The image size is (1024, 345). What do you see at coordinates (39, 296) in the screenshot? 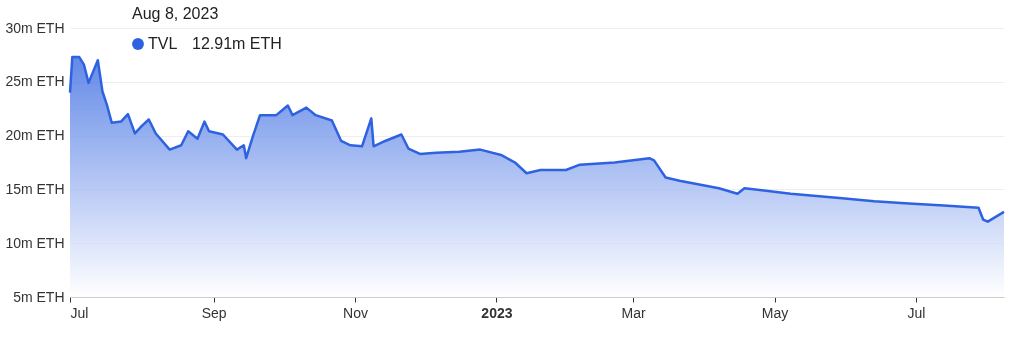
I see `y-tick-label: 5m ETH` at bounding box center [39, 296].